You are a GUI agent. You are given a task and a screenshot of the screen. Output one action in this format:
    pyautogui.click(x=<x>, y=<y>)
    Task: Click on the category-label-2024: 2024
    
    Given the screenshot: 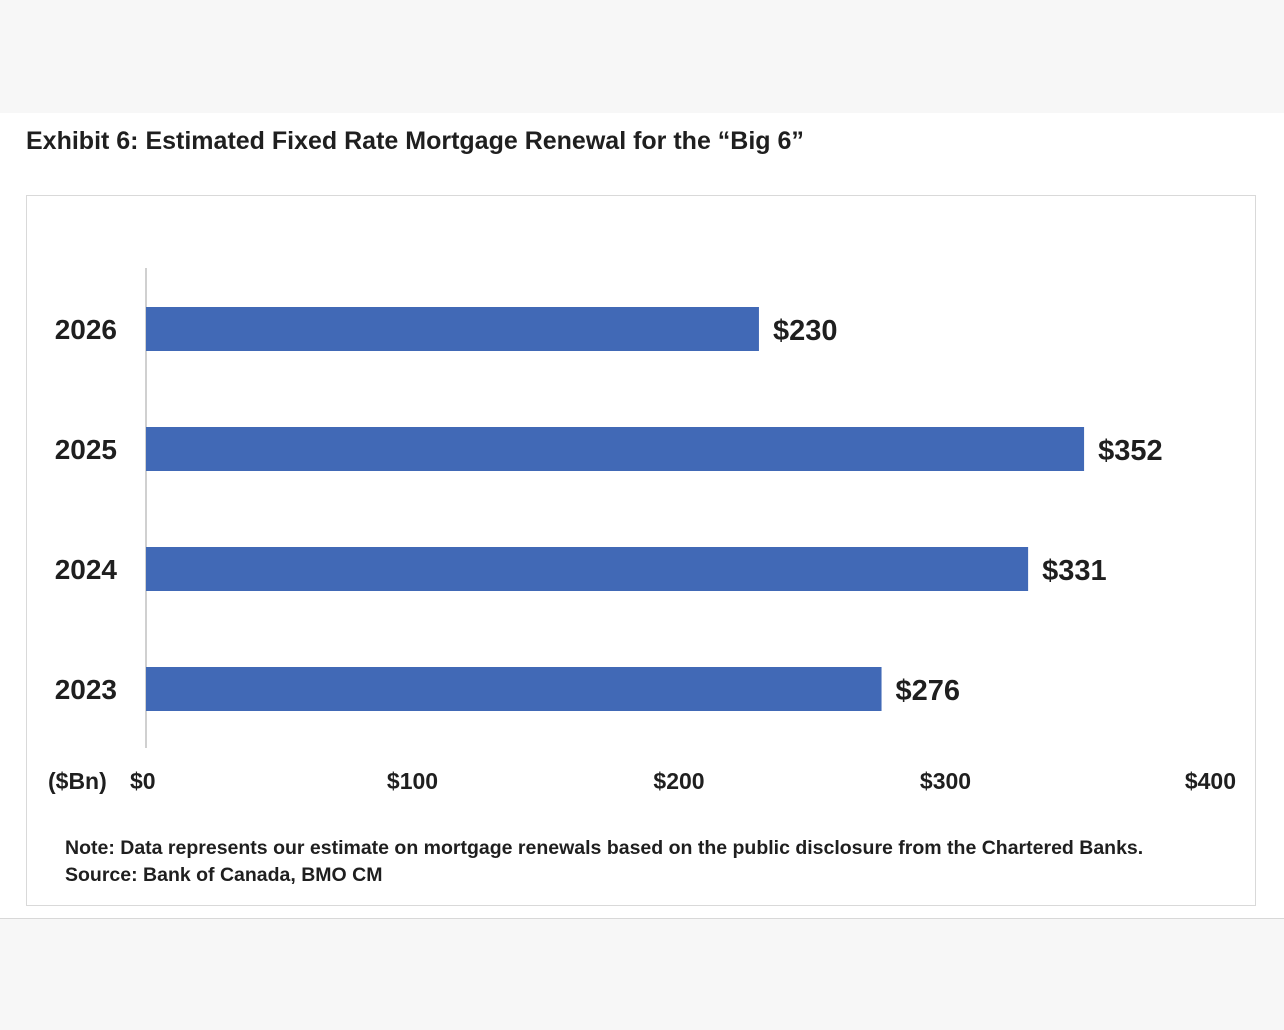 What is the action you would take?
    pyautogui.click(x=86, y=569)
    